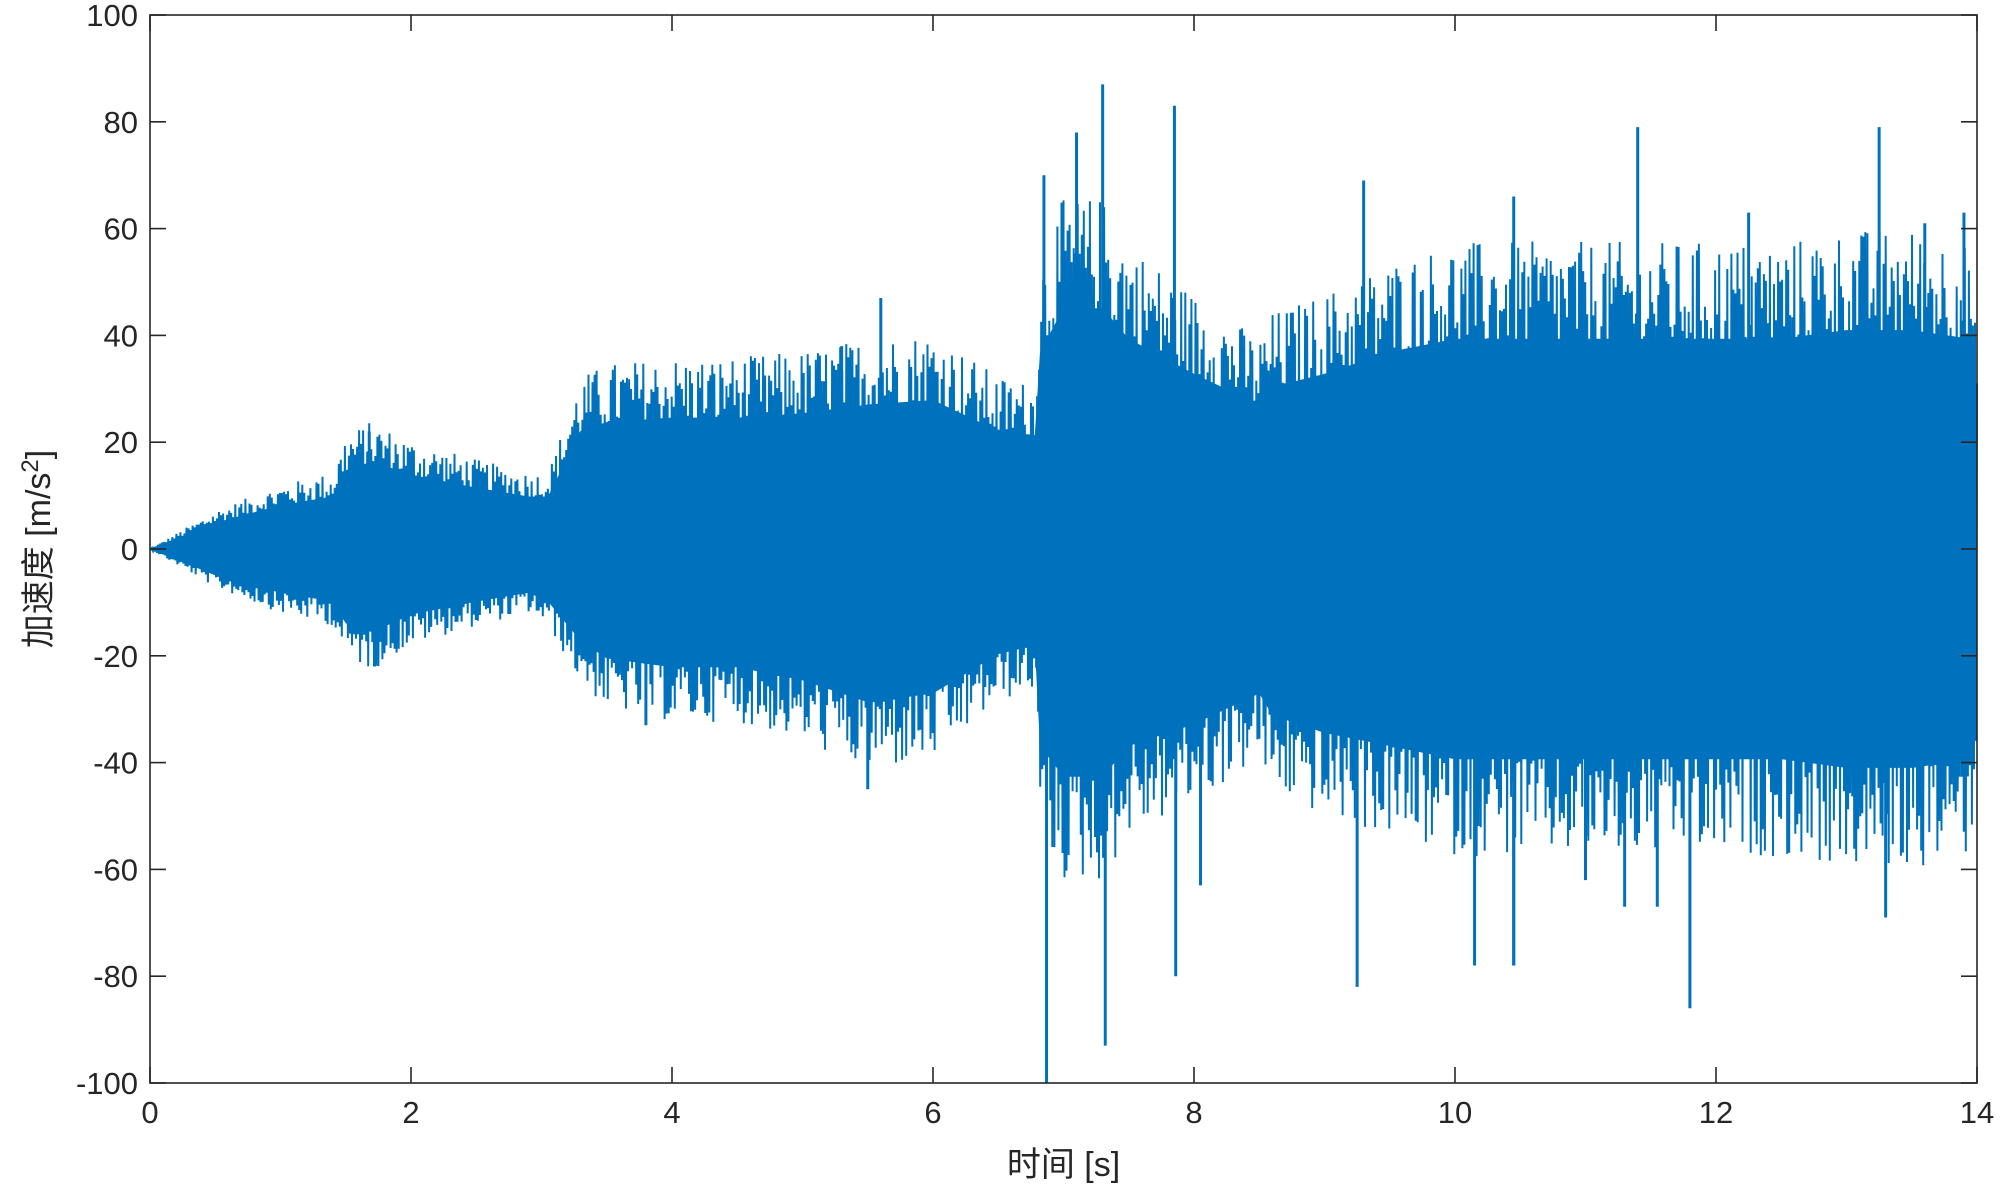 Image resolution: width=2000 pixels, height=1191 pixels. I want to click on x-tick-label: 12, so click(1716, 1112).